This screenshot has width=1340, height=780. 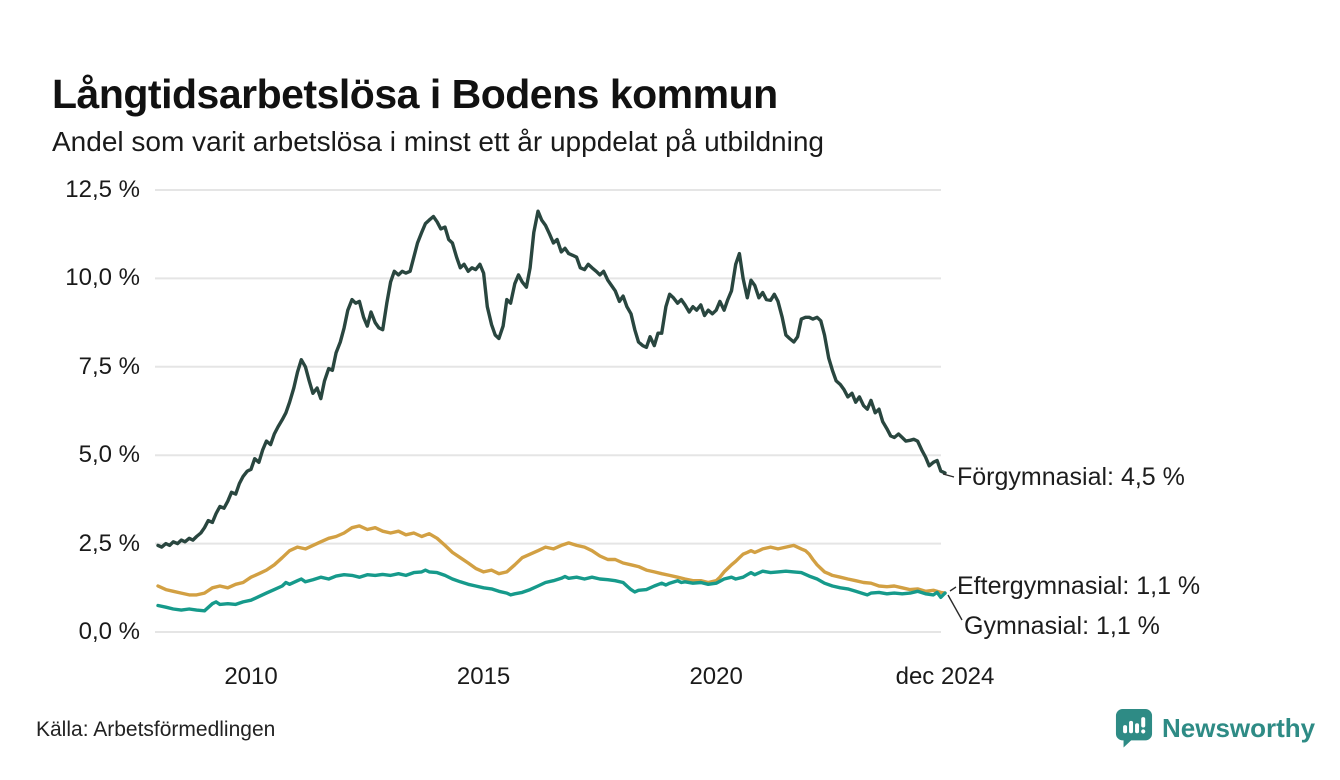 I want to click on y-axis-tick-10-0: 10,0 %, so click(x=102, y=278).